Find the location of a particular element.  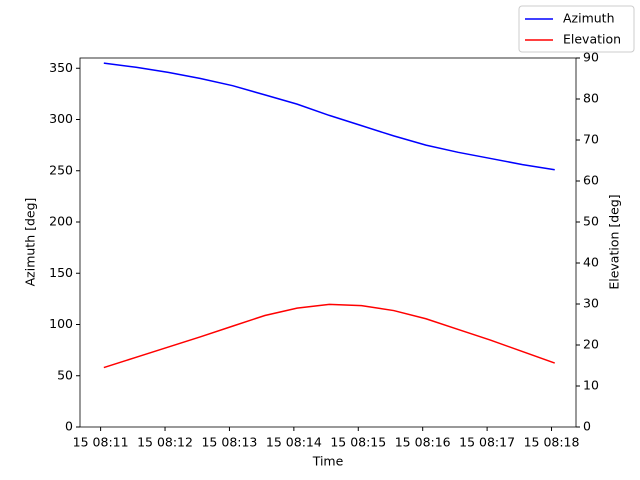

x-tick-label: 15 08:16 is located at coordinates (423, 442).